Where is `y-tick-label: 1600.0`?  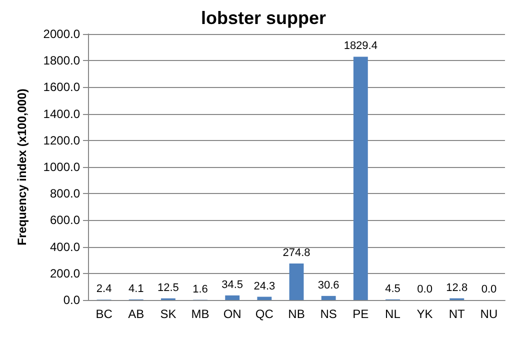
y-tick-label: 1600.0 is located at coordinates (61, 87).